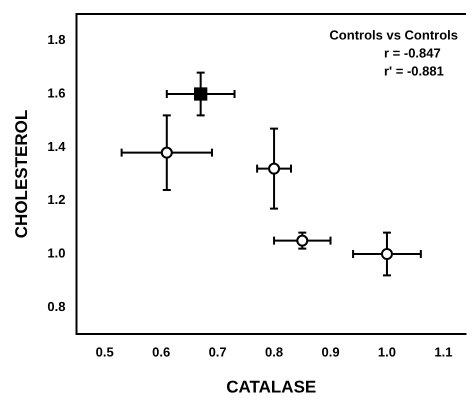 This screenshot has height=410, width=476. What do you see at coordinates (330, 352) in the screenshot?
I see `x-tick-label: 0.9` at bounding box center [330, 352].